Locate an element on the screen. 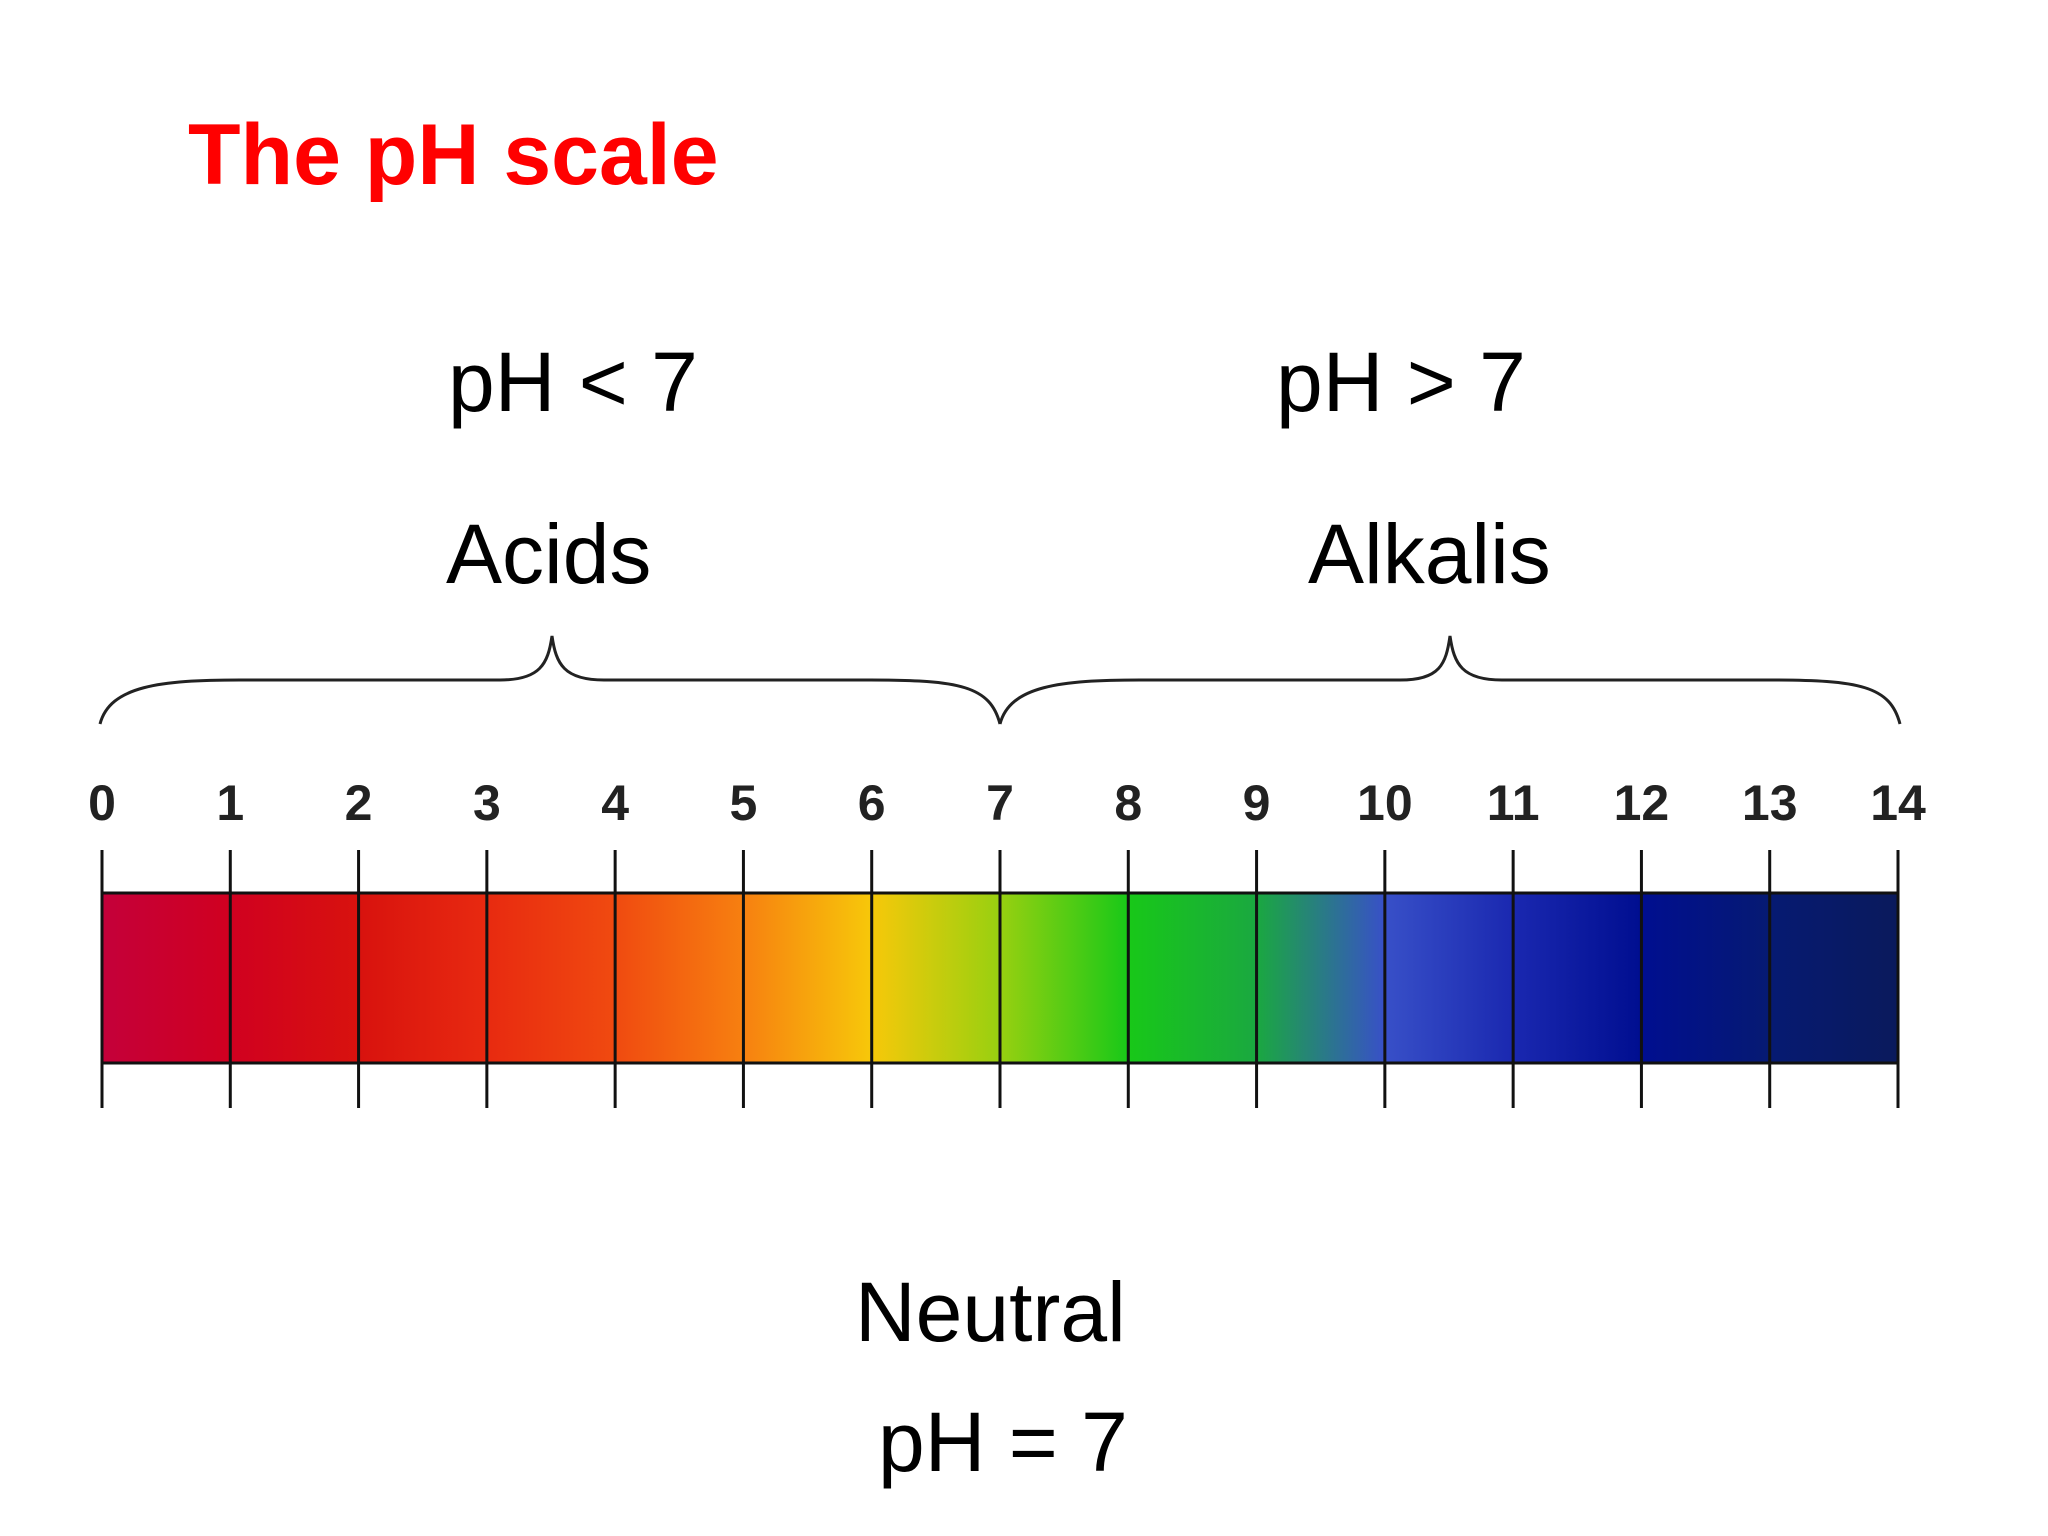 Image resolution: width=2048 pixels, height=1536 pixels. tick-label: 4 is located at coordinates (615, 803).